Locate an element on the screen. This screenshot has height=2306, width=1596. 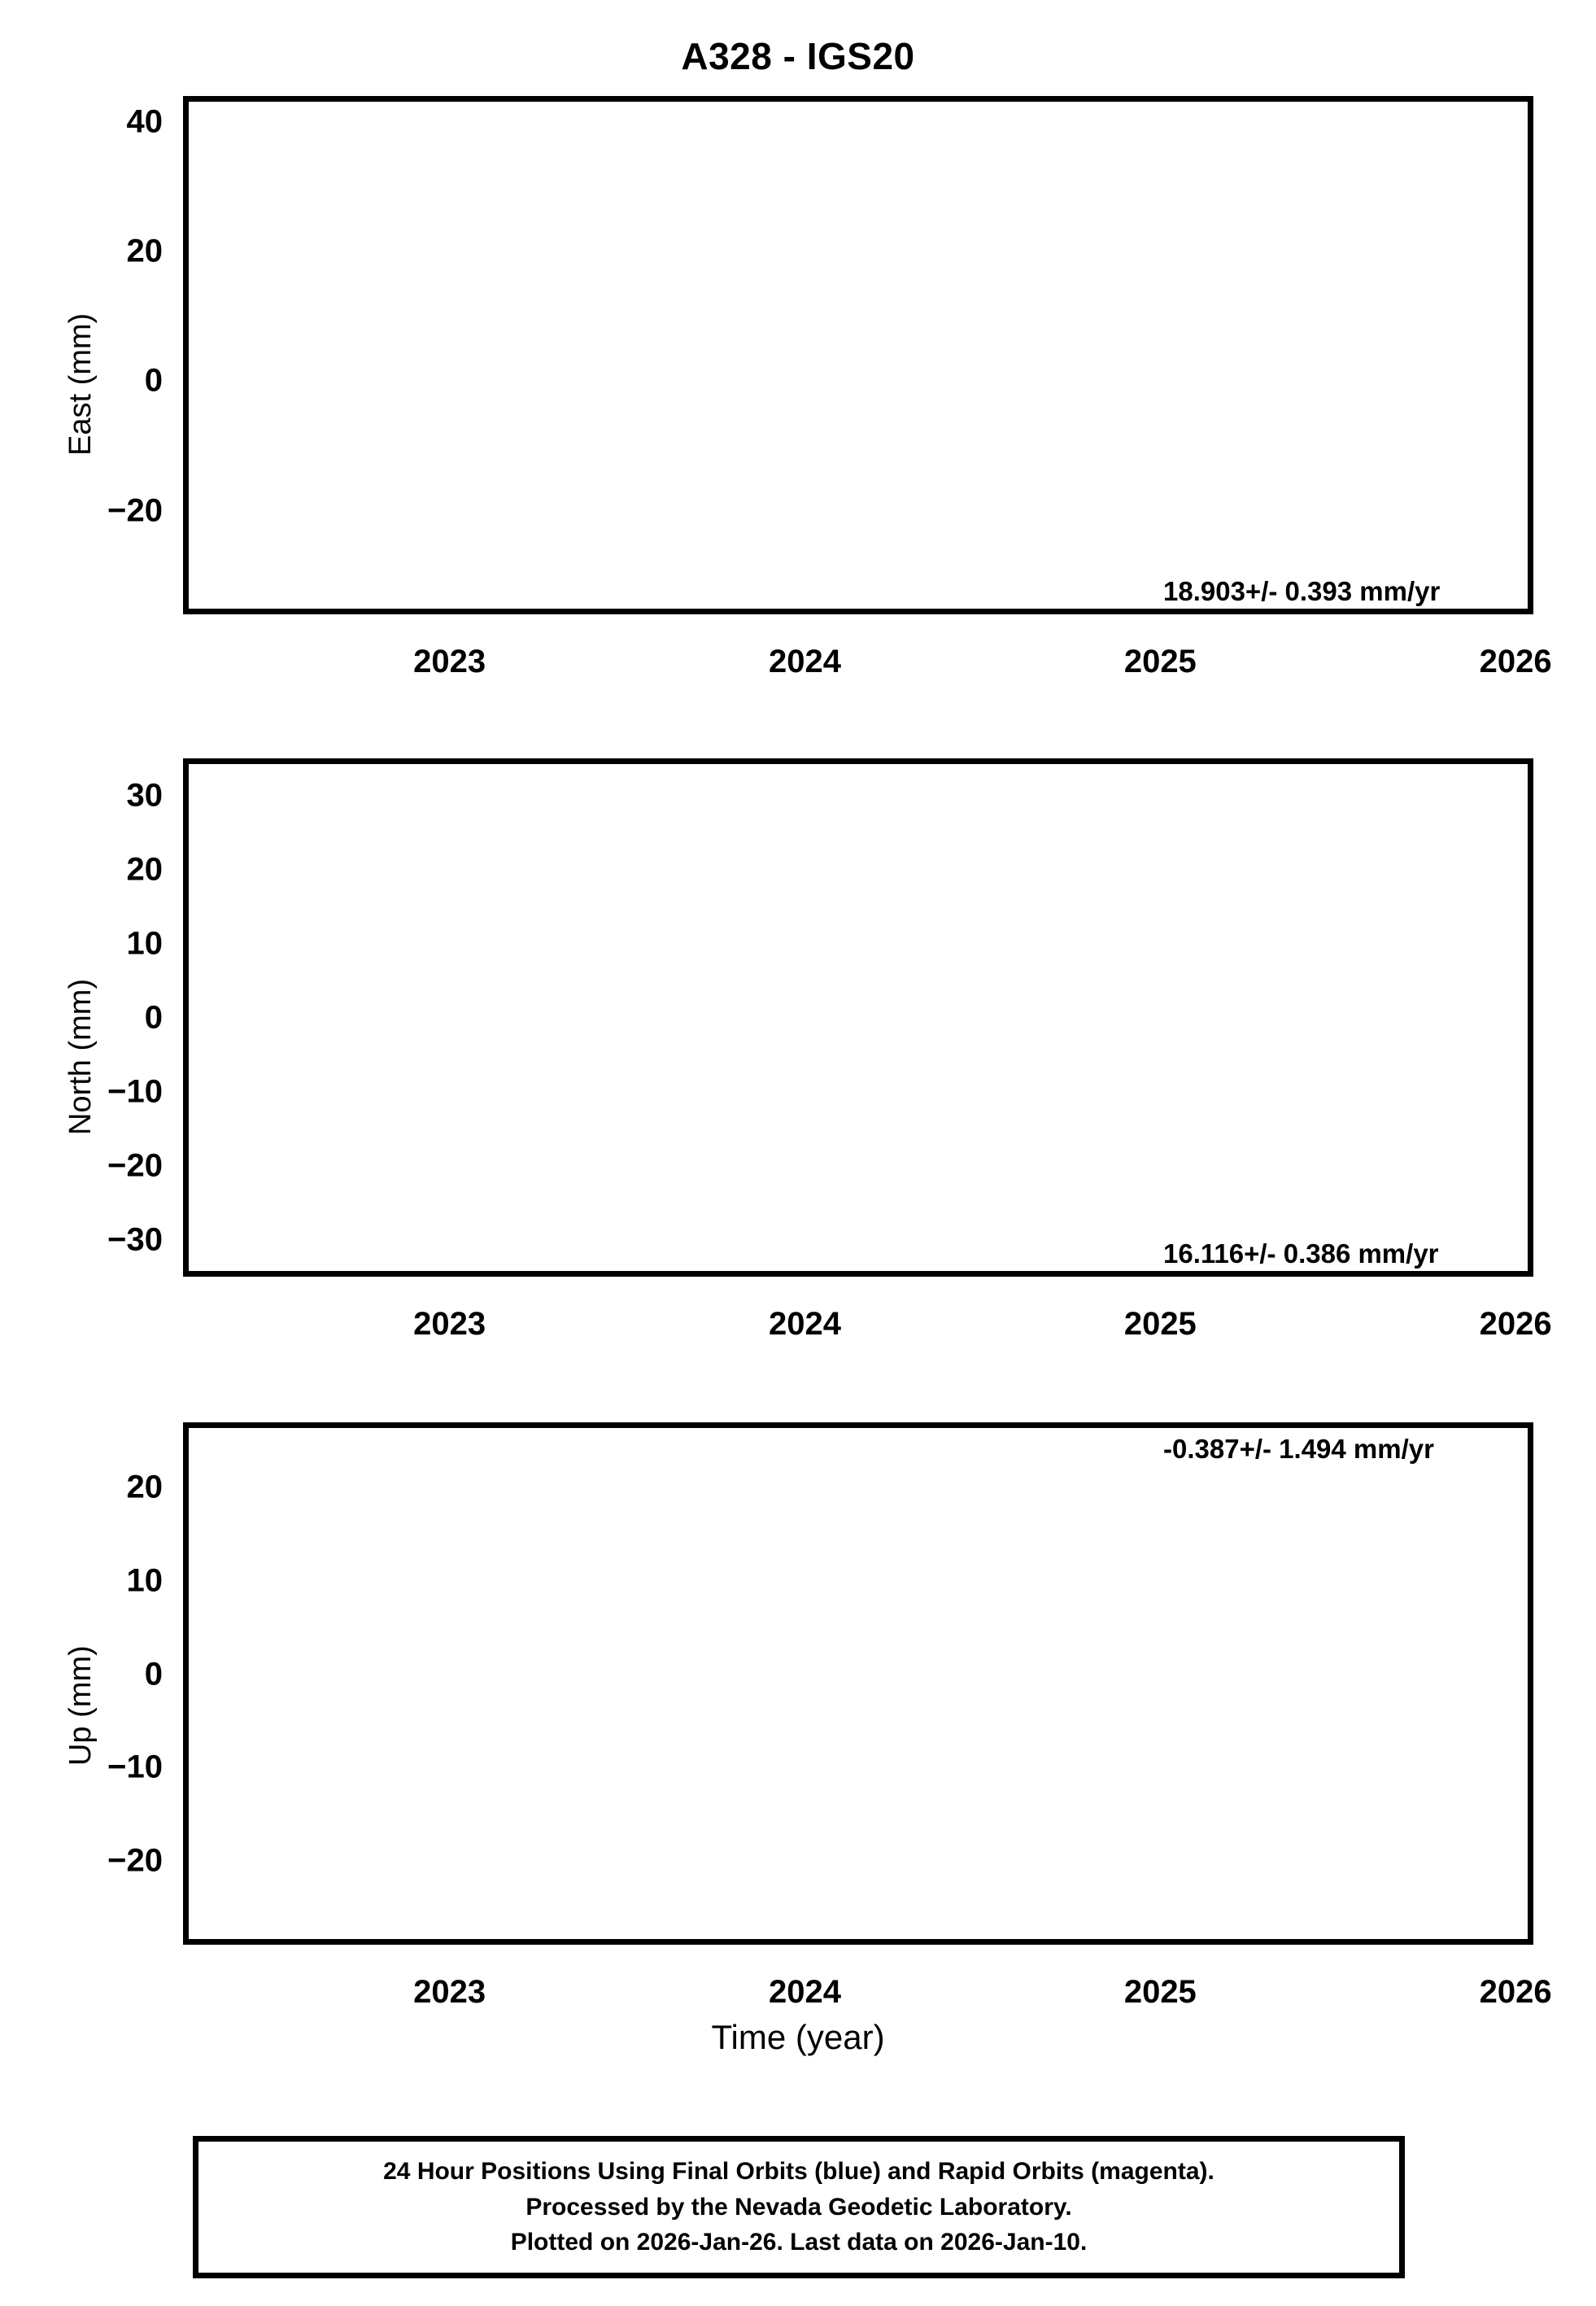
y-tick-label: 30 is located at coordinates (145, 795).